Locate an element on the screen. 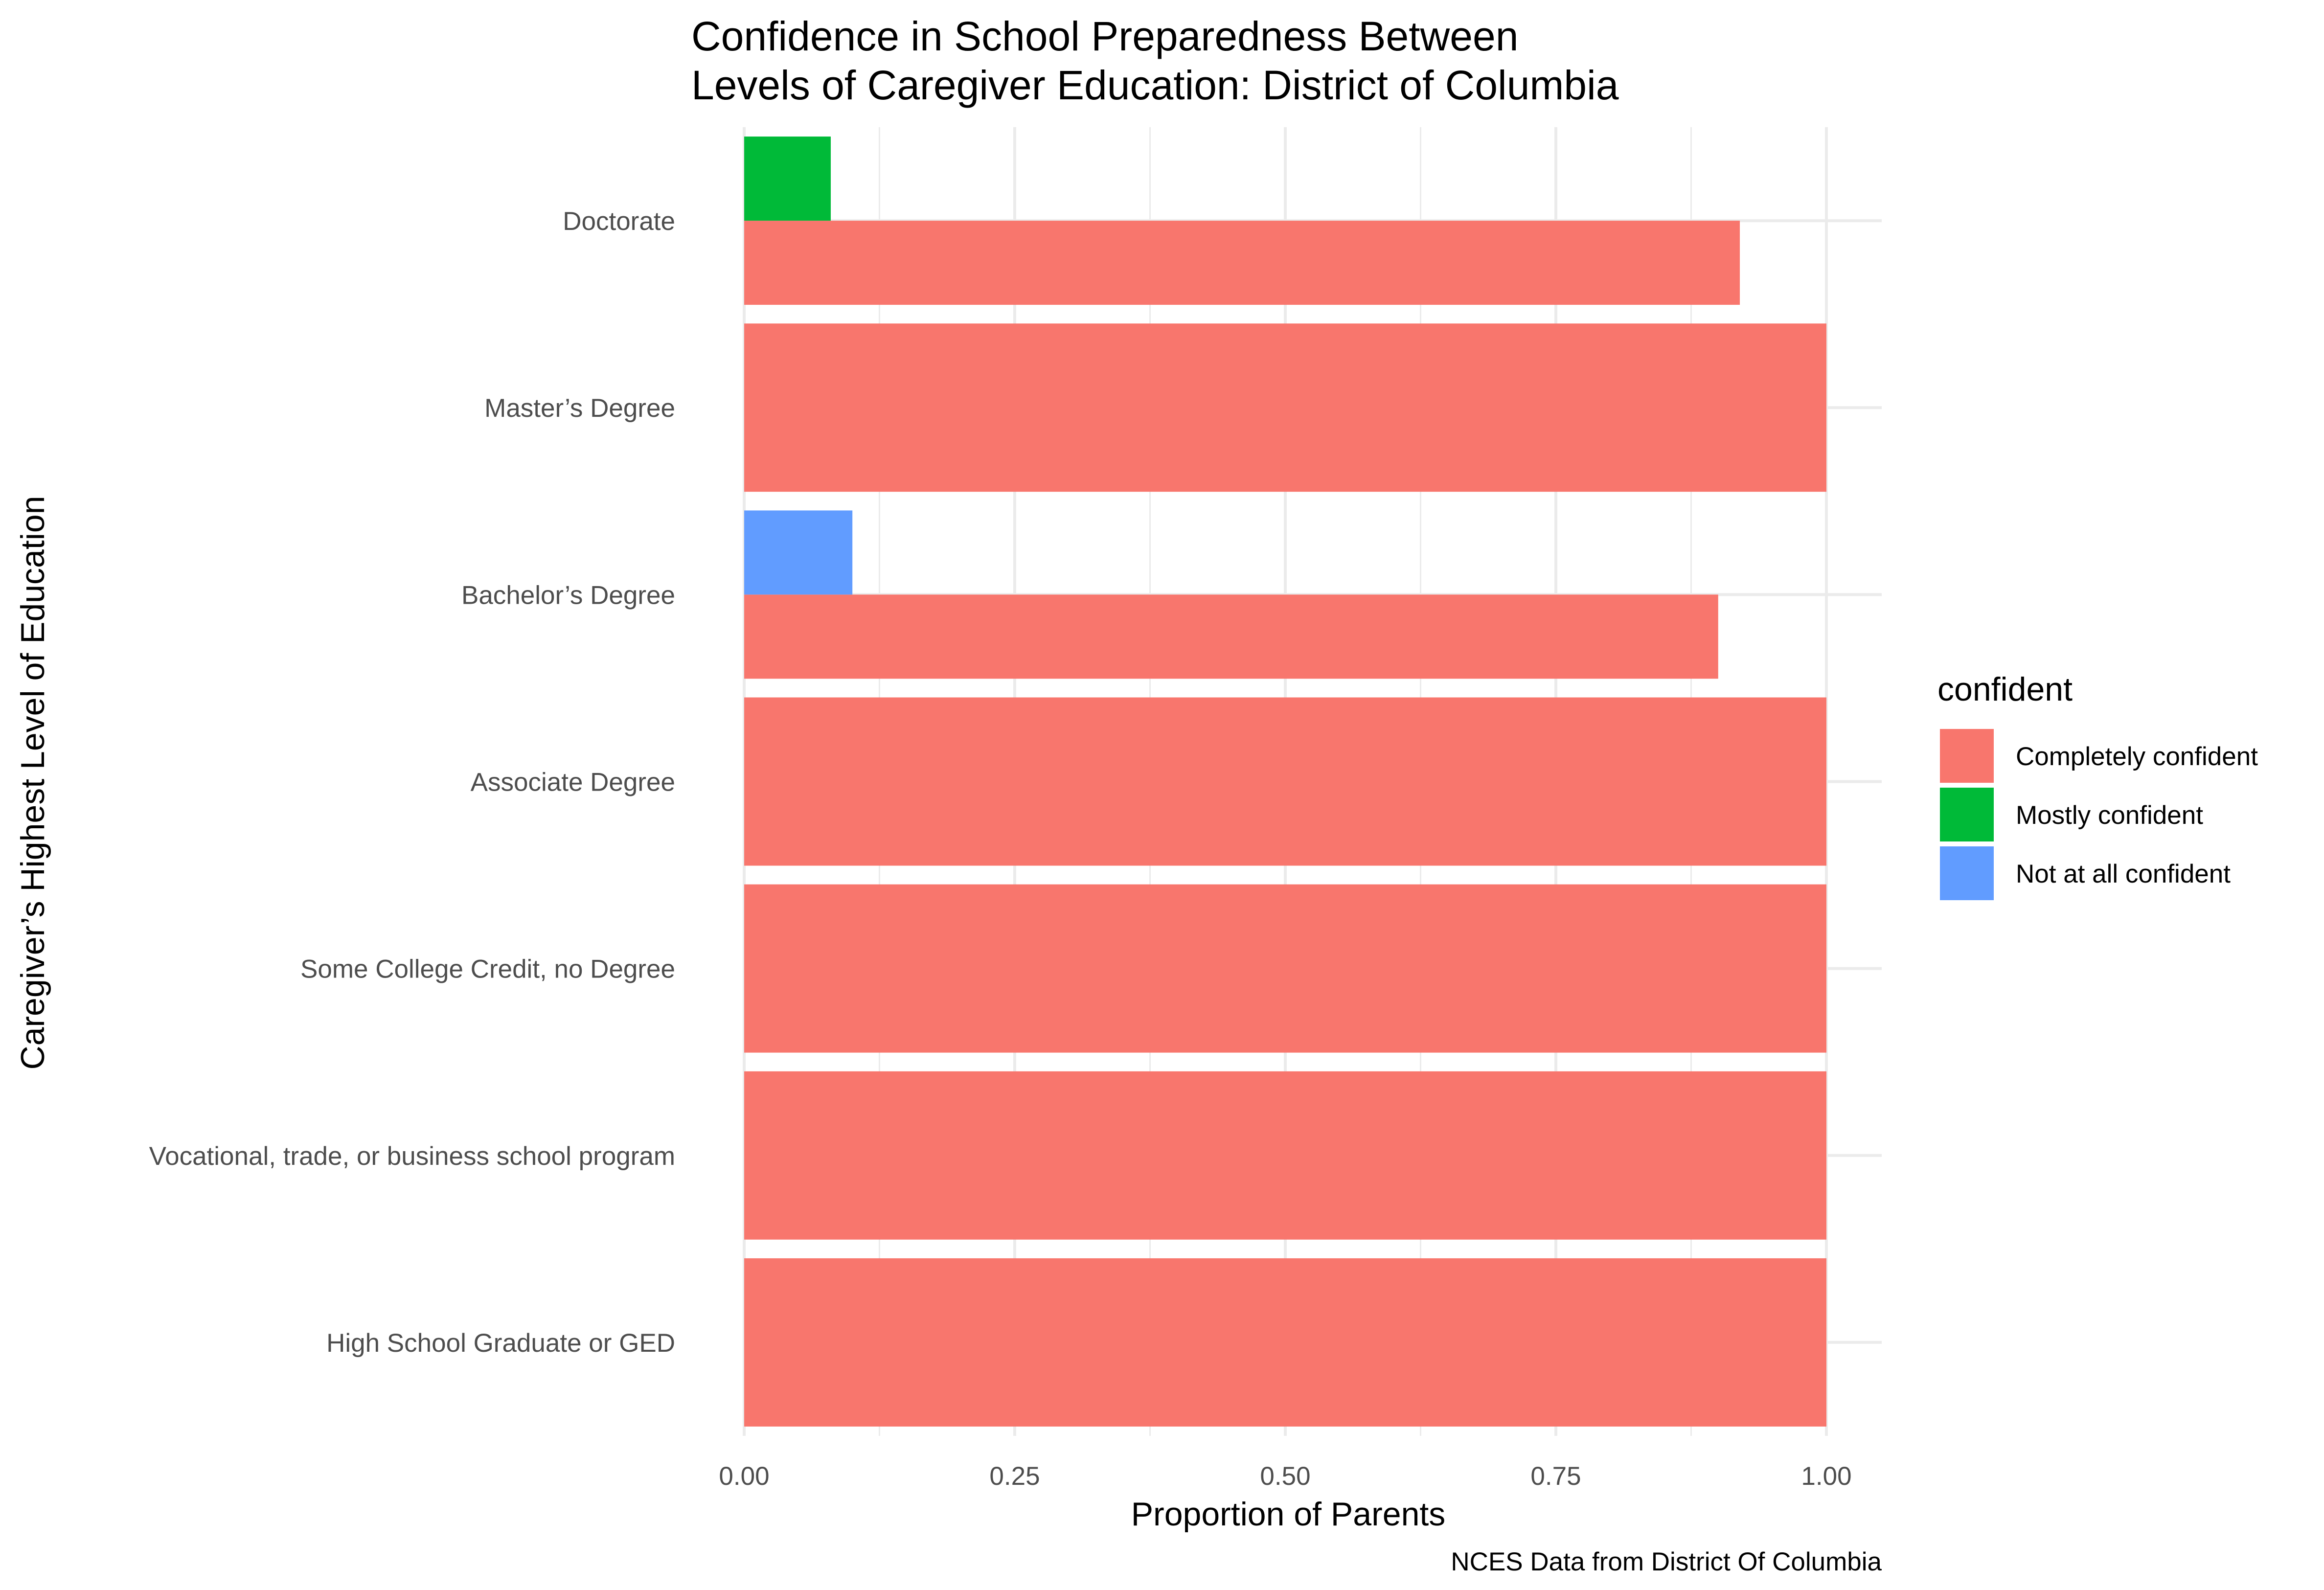 The height and width of the screenshot is (1590, 2324). y-tick-label: Some College Credit, no Degree is located at coordinates (487, 970).